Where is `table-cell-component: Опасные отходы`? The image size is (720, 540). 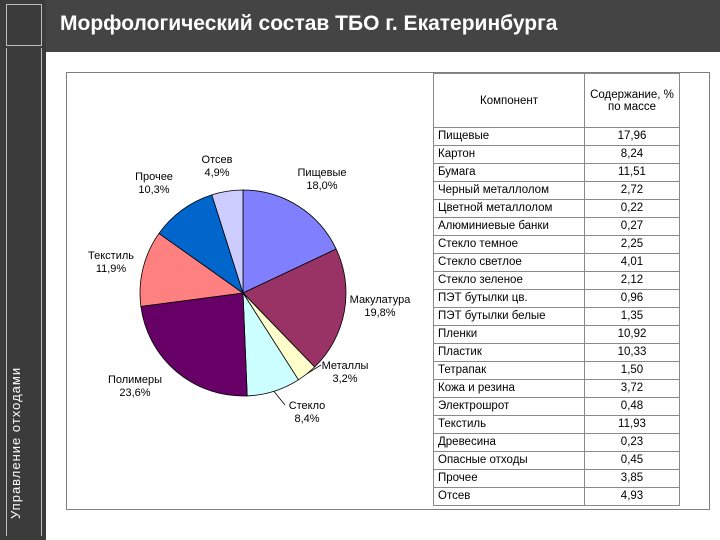 table-cell-component: Опасные отходы is located at coordinates (509, 460).